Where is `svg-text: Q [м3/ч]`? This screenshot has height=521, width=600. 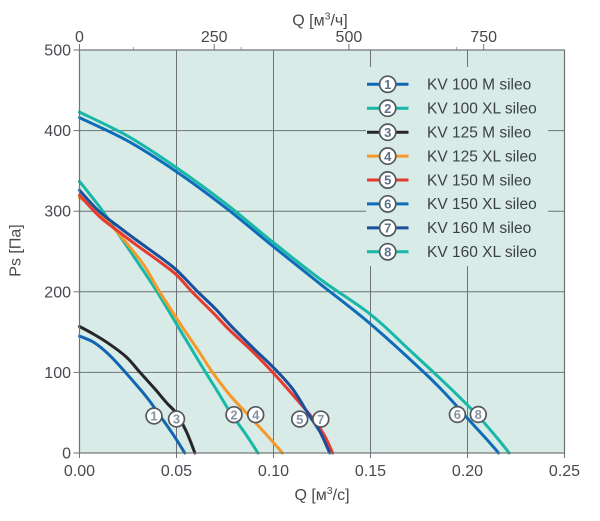
svg-text: Q [м3/ч] is located at coordinates (319, 20).